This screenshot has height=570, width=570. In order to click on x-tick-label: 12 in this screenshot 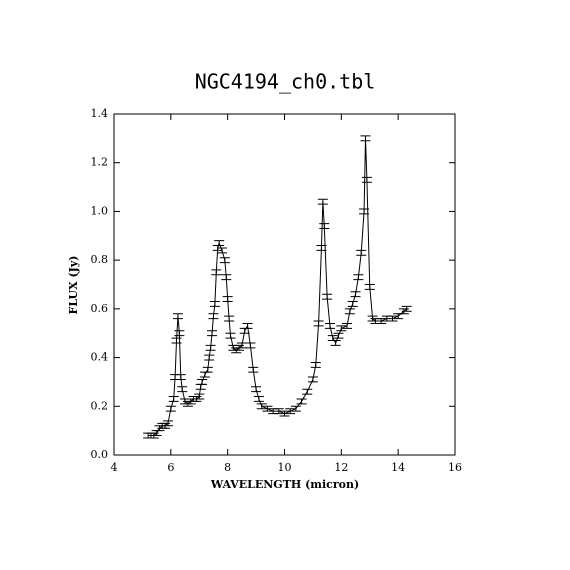, I will do `click(341, 467)`.